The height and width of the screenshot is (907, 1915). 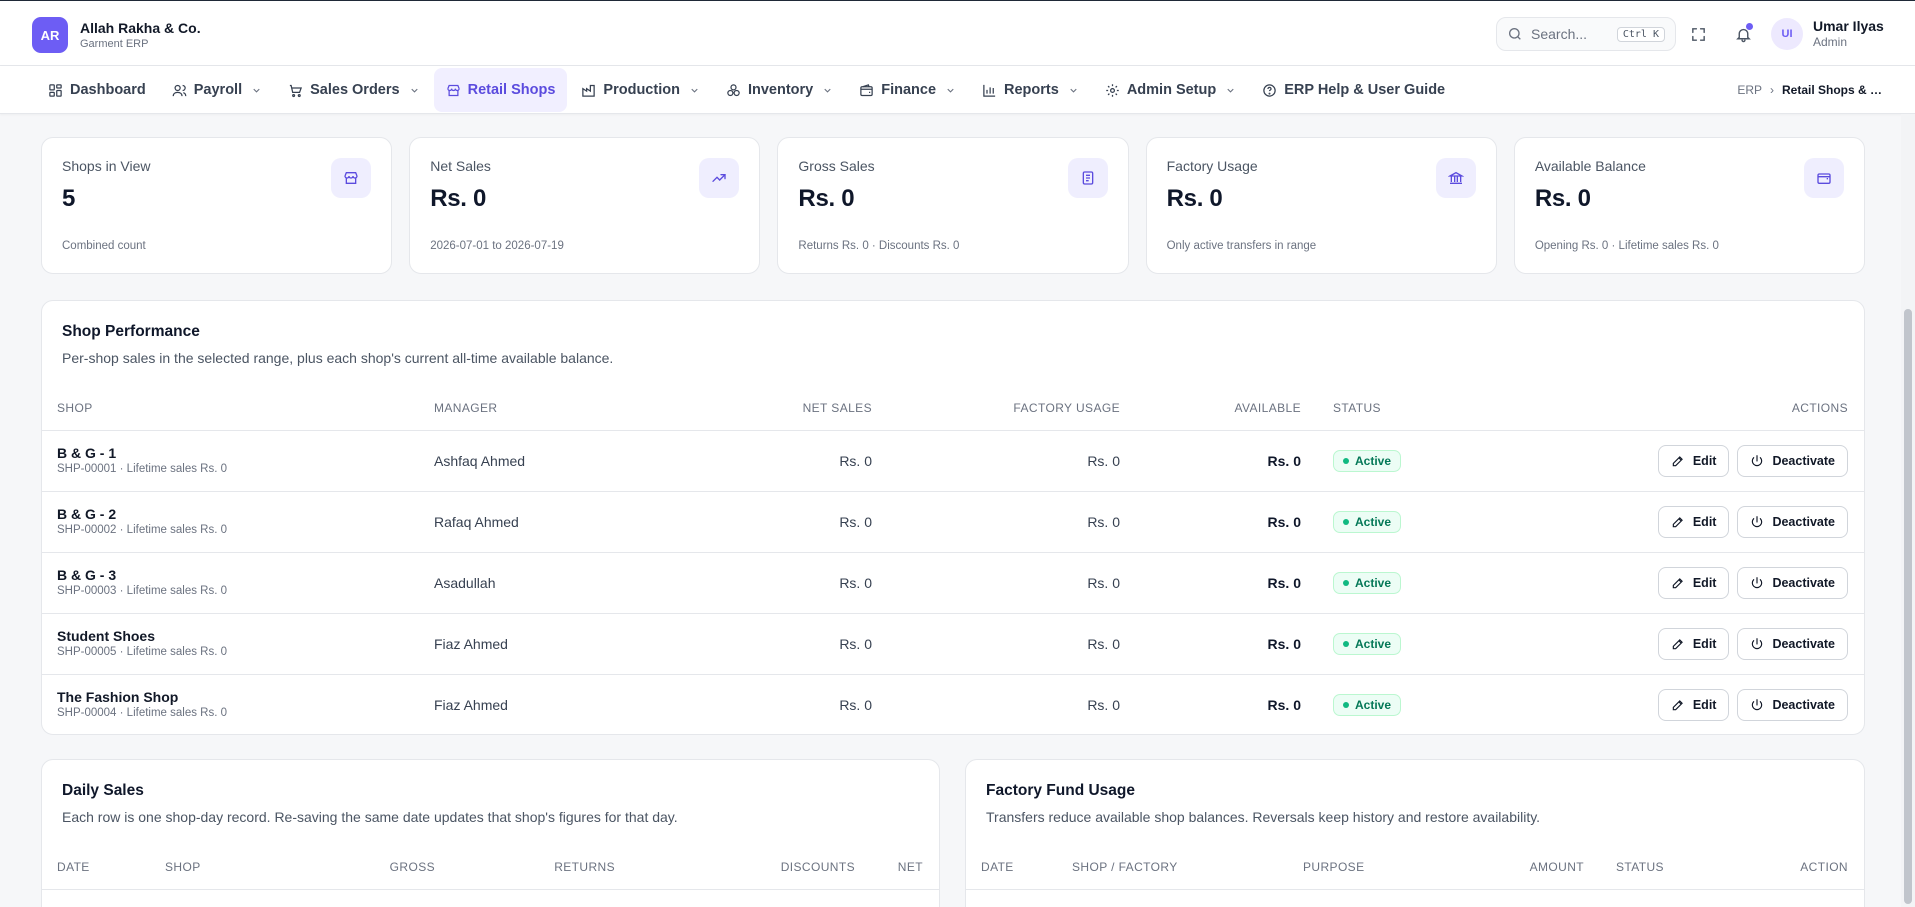 What do you see at coordinates (1749, 90) in the screenshot?
I see `breadcrumb-root: ERP` at bounding box center [1749, 90].